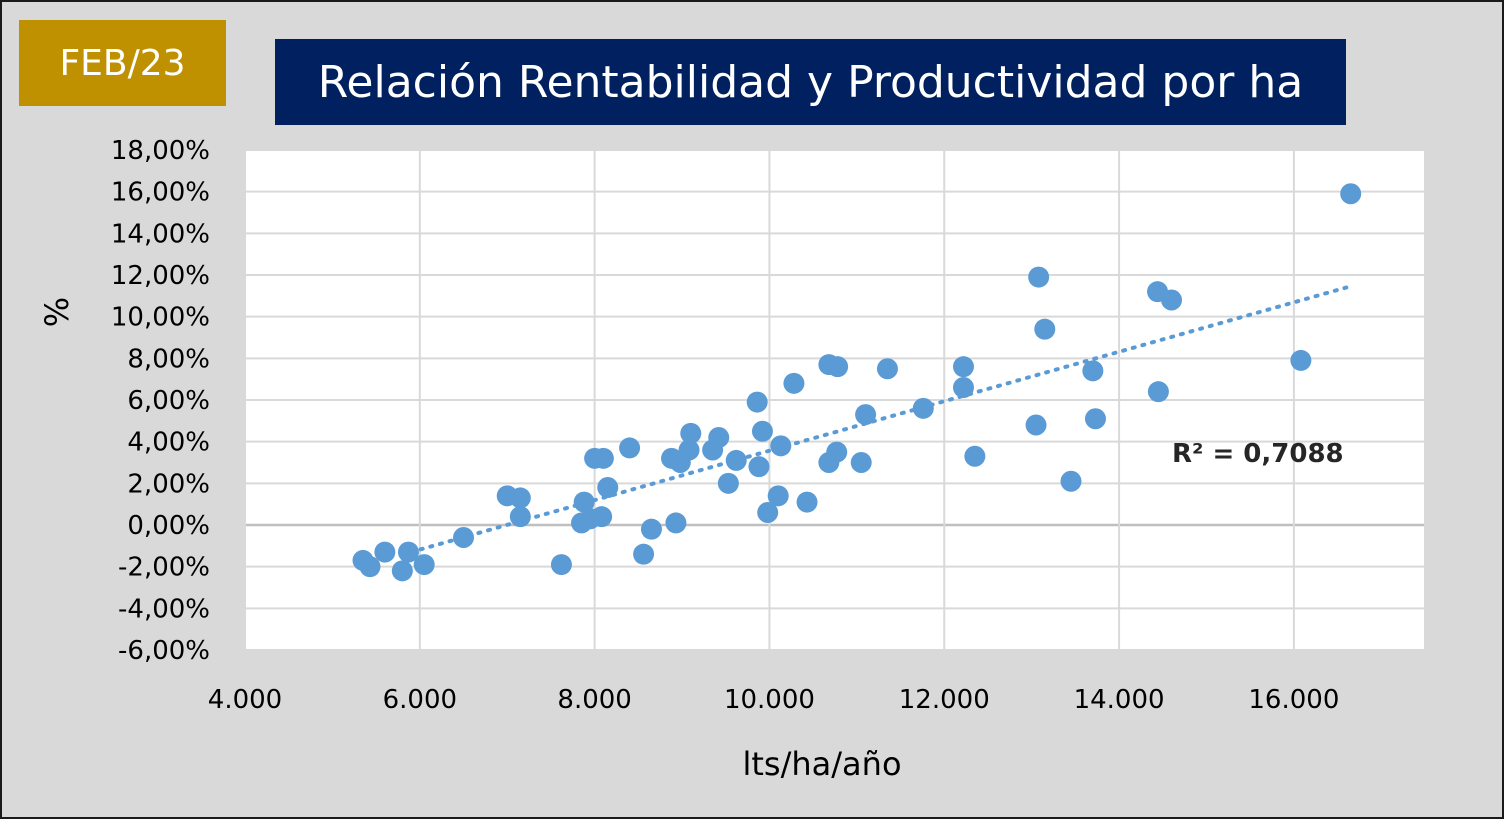  What do you see at coordinates (769, 700) in the screenshot?
I see `x-tick-label: 10.000` at bounding box center [769, 700].